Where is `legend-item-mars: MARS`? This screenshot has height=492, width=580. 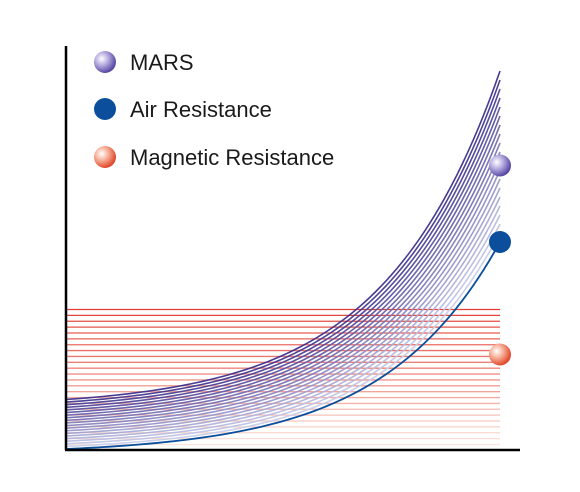 legend-item-mars: MARS is located at coordinates (144, 62).